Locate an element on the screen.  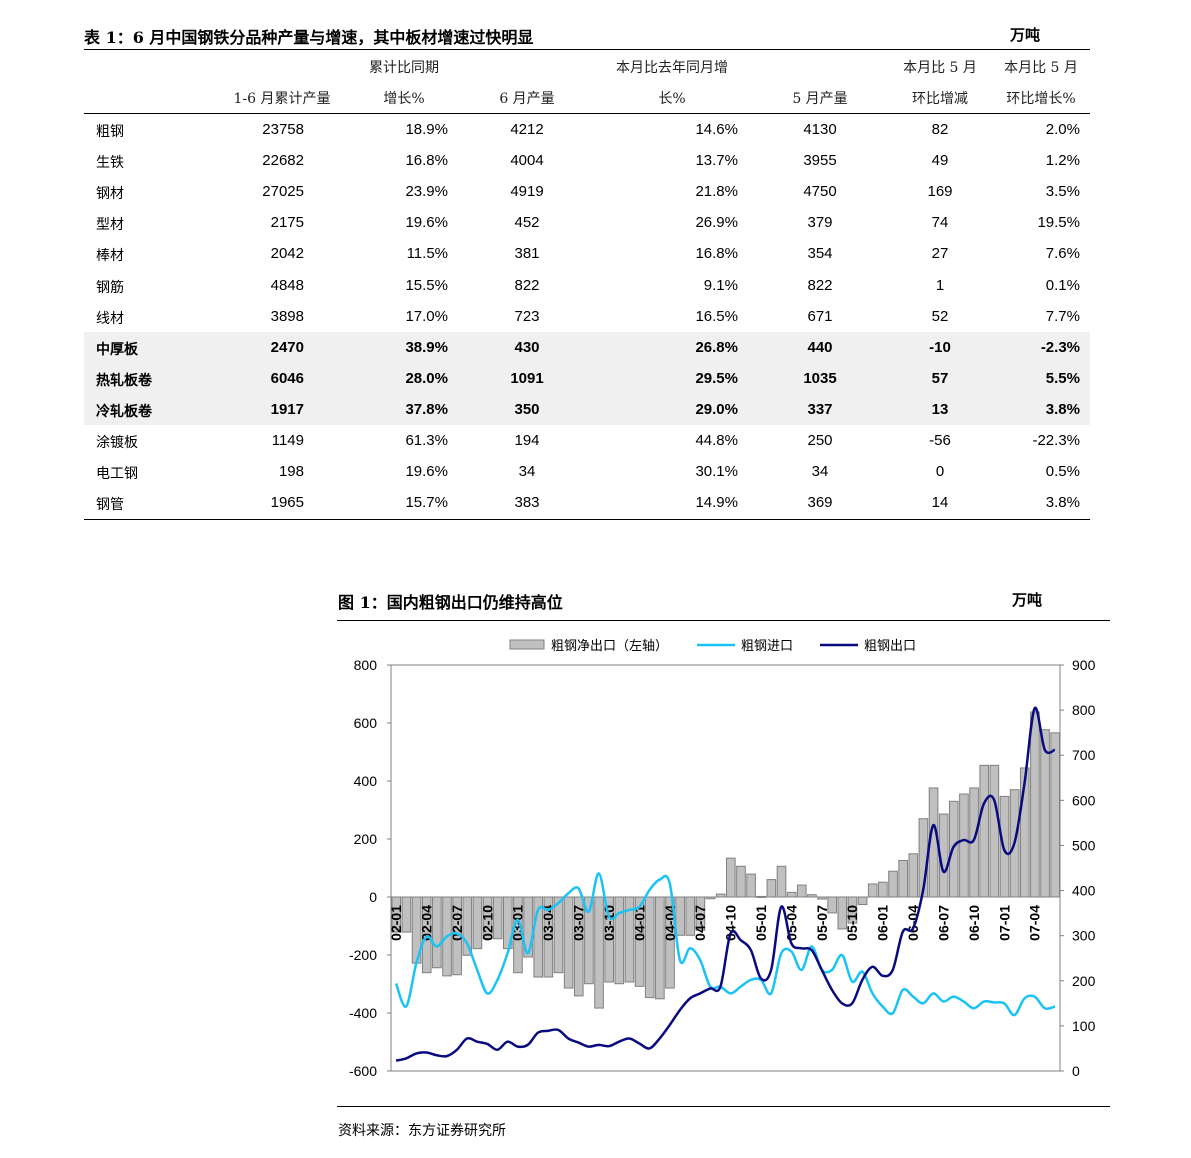
table-cell: 198 is located at coordinates (291, 472).